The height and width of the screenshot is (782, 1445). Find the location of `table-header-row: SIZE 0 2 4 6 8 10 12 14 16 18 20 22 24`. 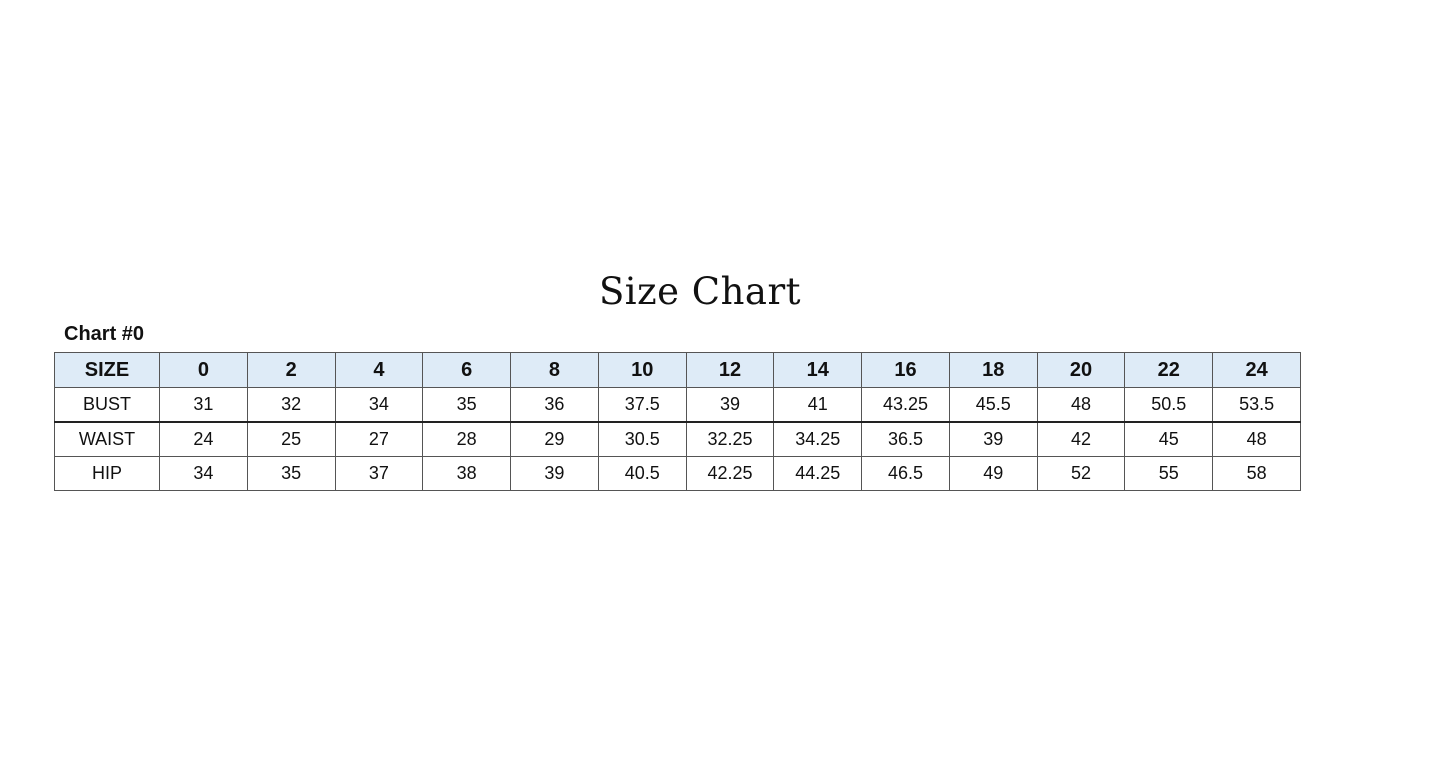

table-header-row: SIZE 0 2 4 6 8 10 12 14 16 18 20 22 24 is located at coordinates (677, 370).